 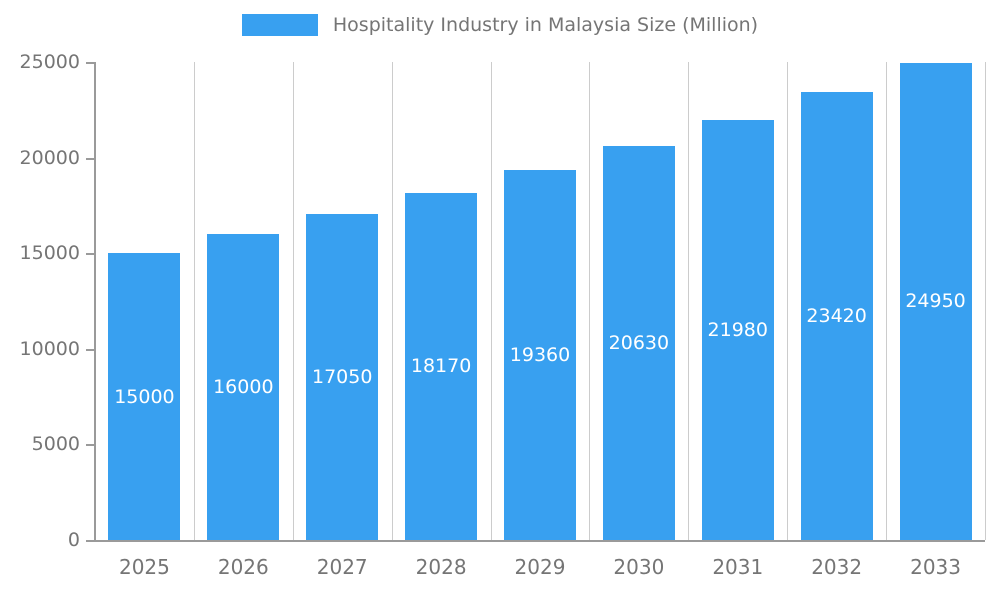 I want to click on y-axis-line, so click(x=95, y=302).